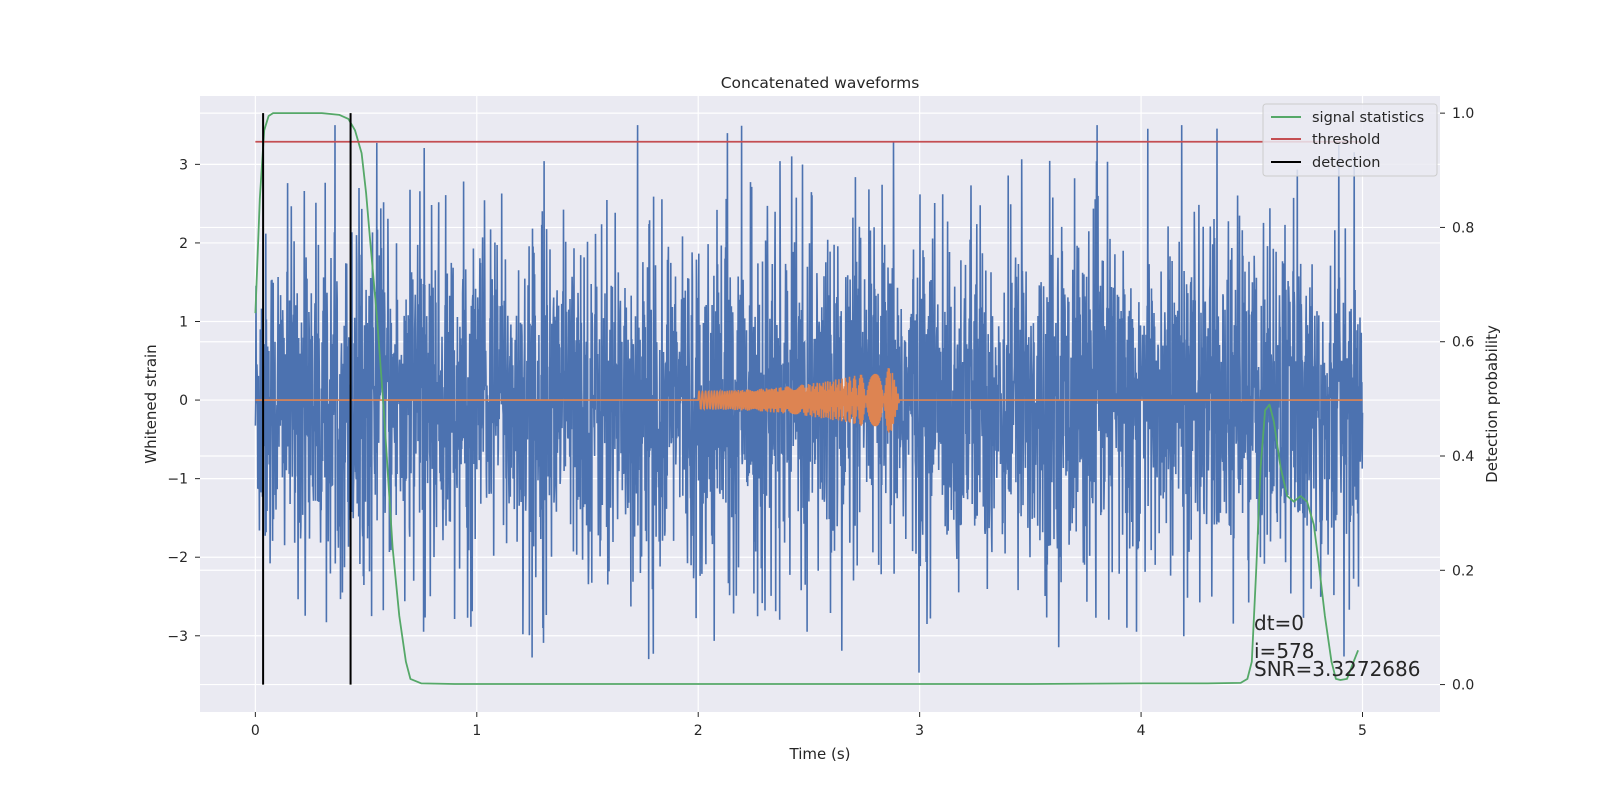  What do you see at coordinates (177, 558) in the screenshot?
I see `y-tick-label: −2` at bounding box center [177, 558].